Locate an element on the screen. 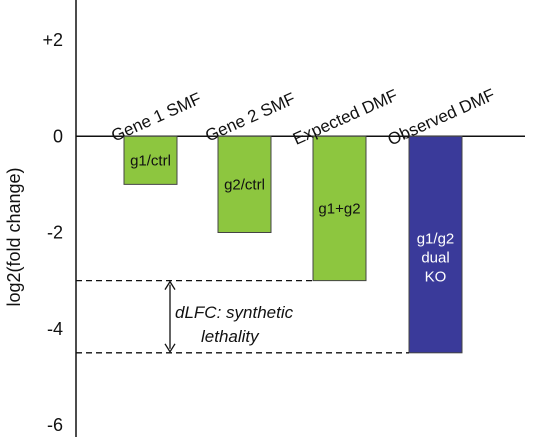 The height and width of the screenshot is (444, 537). bar-data-label: KO is located at coordinates (436, 277).